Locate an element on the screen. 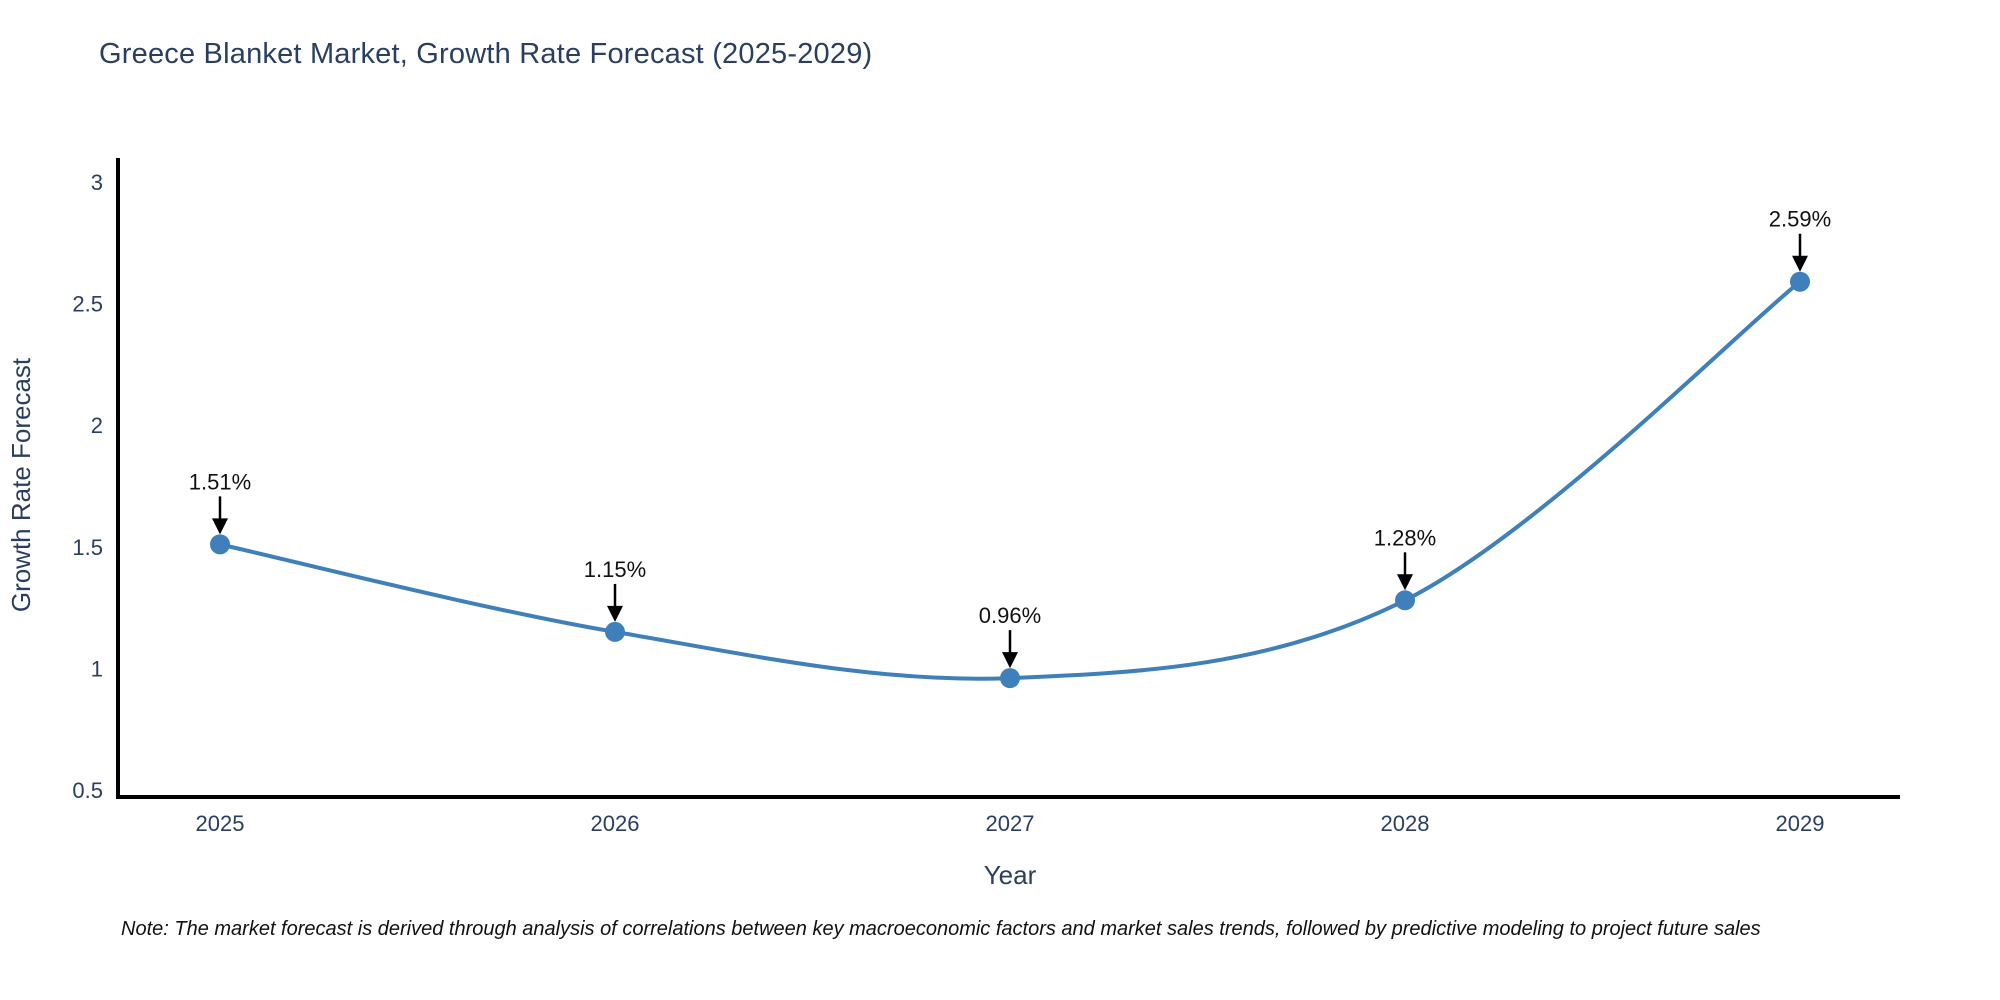 This screenshot has height=1000, width=2000. x-tick-label: 2028 is located at coordinates (1405, 823).